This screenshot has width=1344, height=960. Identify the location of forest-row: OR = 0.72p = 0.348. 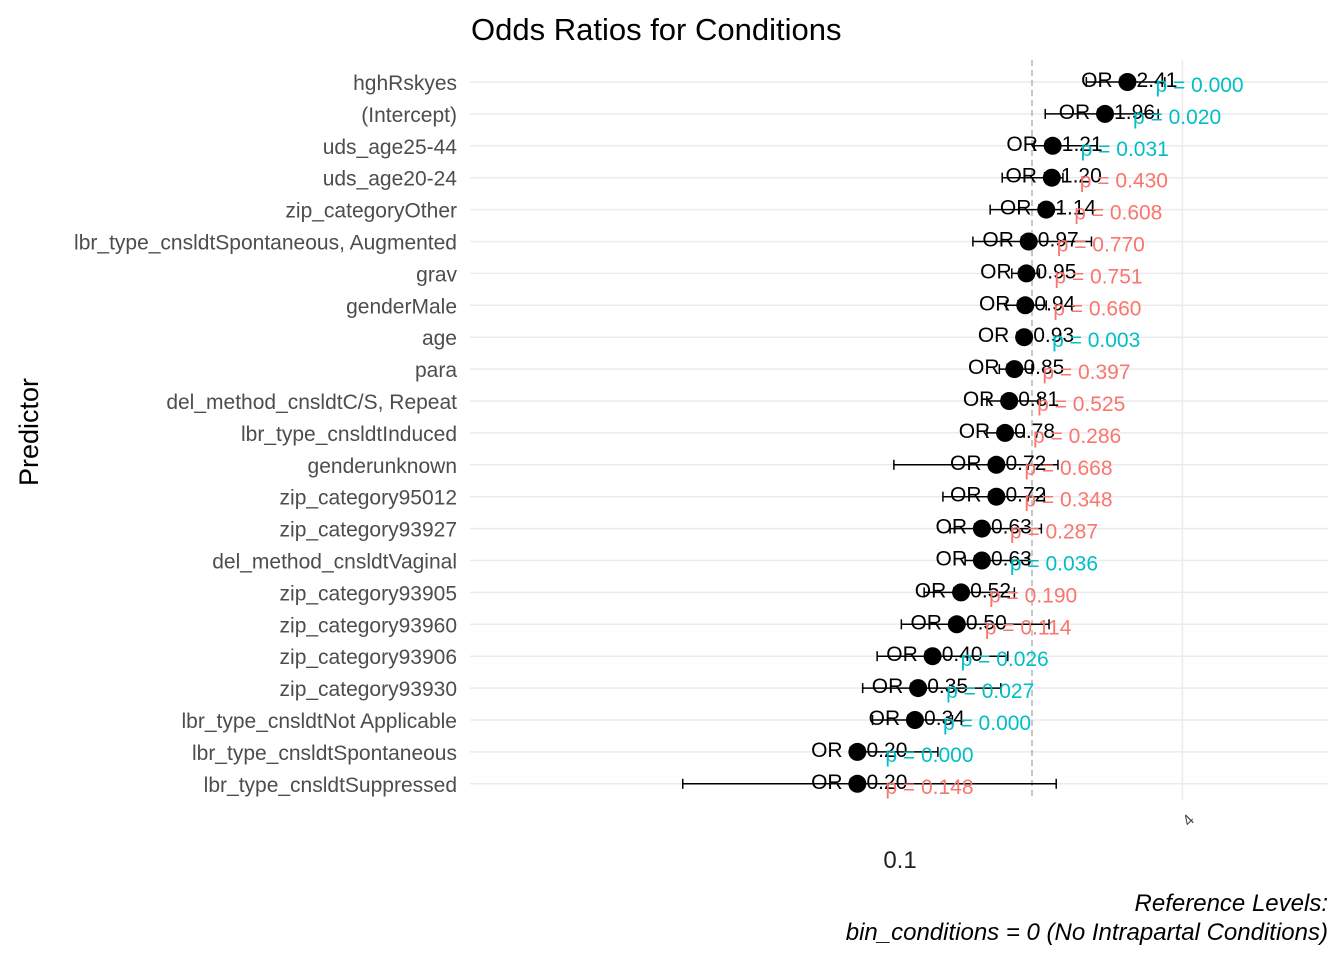
(1027, 498).